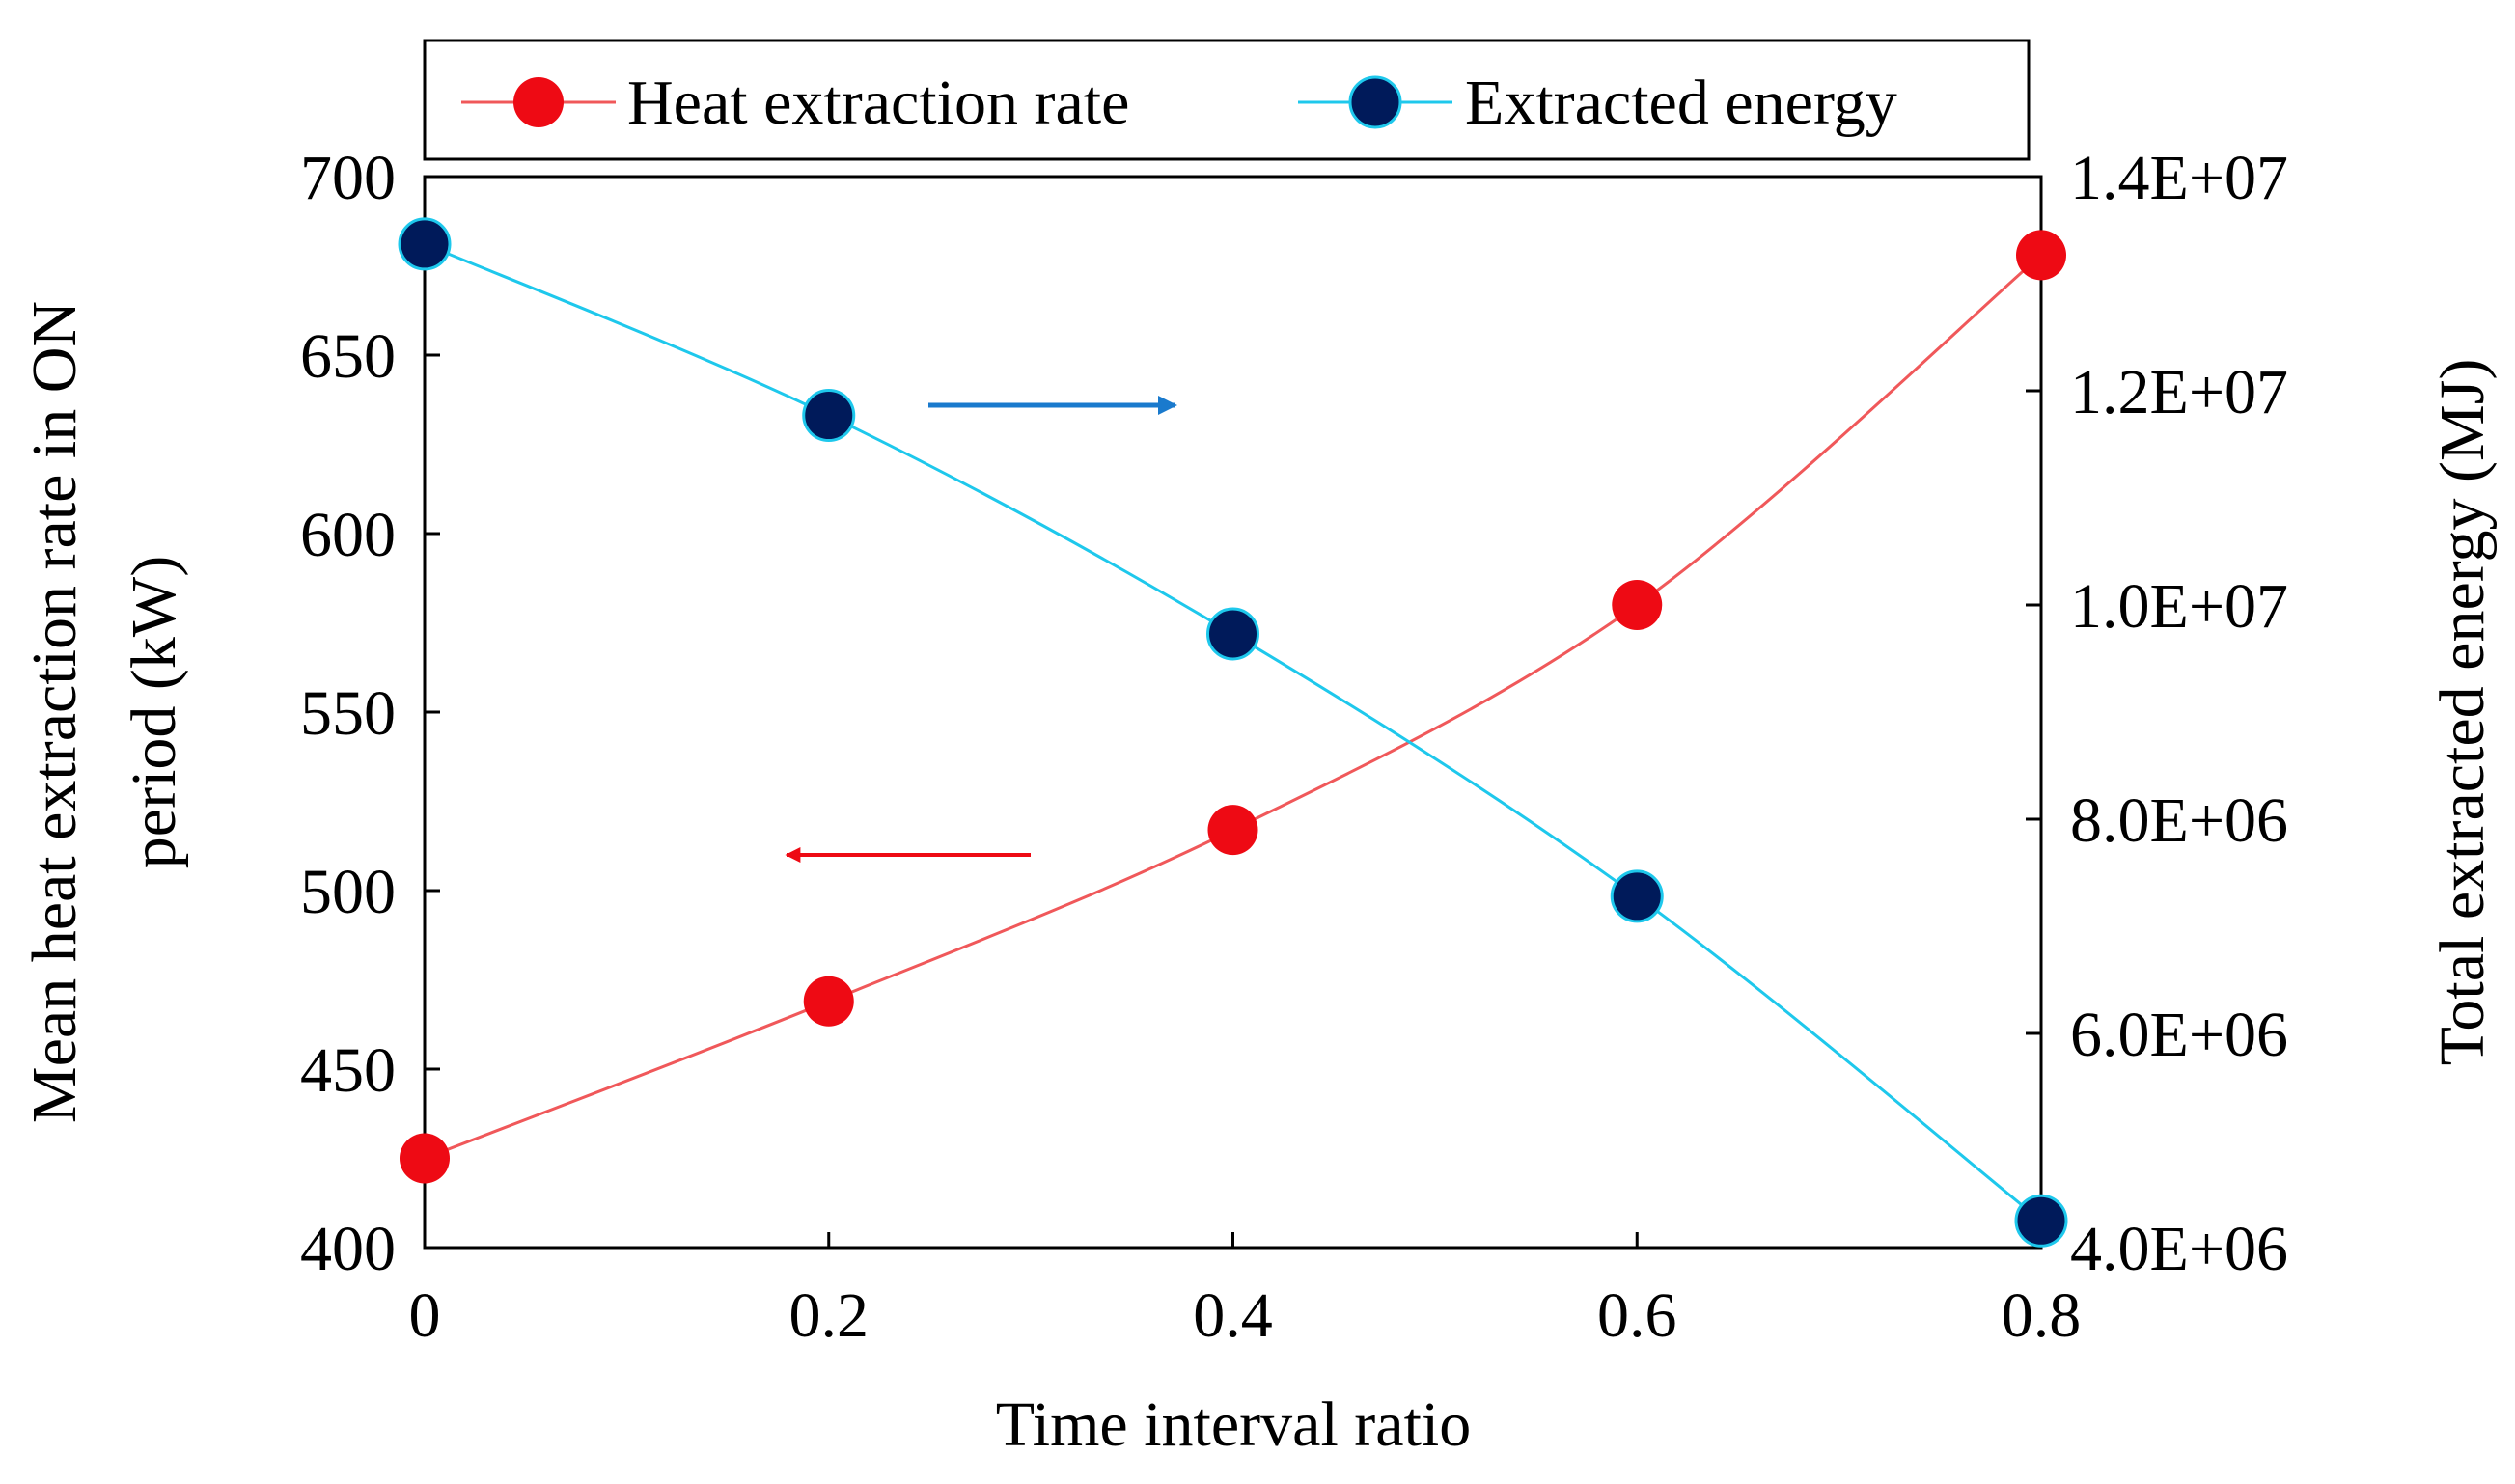 The image size is (2515, 1484). Describe the element at coordinates (348, 892) in the screenshot. I see `left-y-tick-label: 500` at that location.